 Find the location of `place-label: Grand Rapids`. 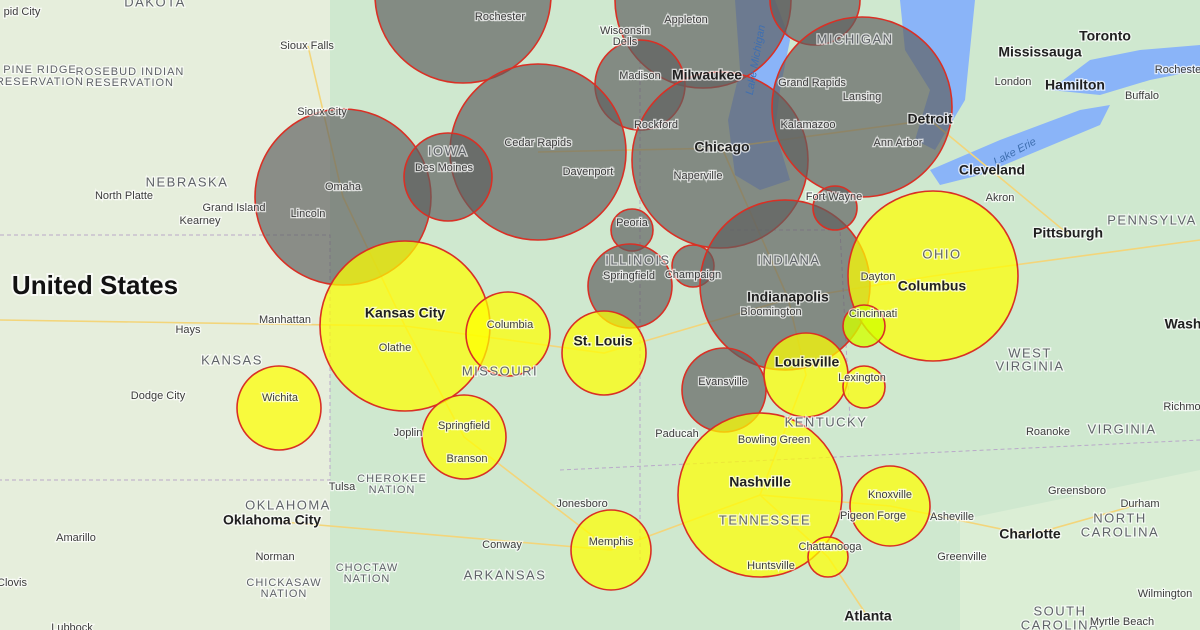

place-label: Grand Rapids is located at coordinates (812, 83).